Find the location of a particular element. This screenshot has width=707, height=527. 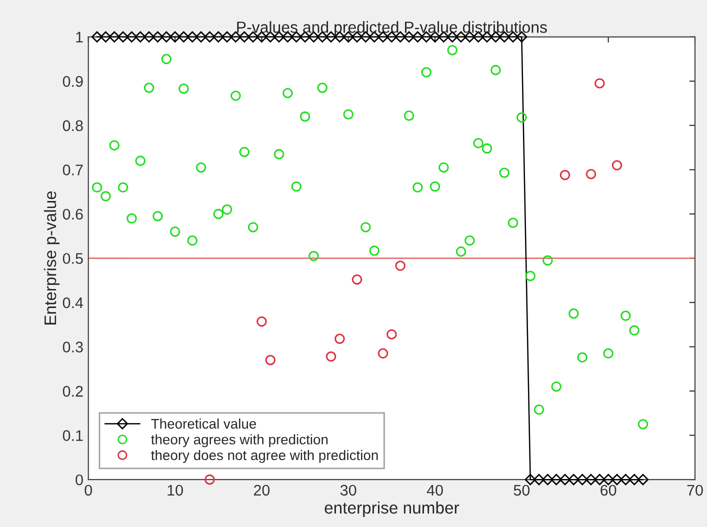

legend-label: theory agrees with prediction is located at coordinates (239, 441).